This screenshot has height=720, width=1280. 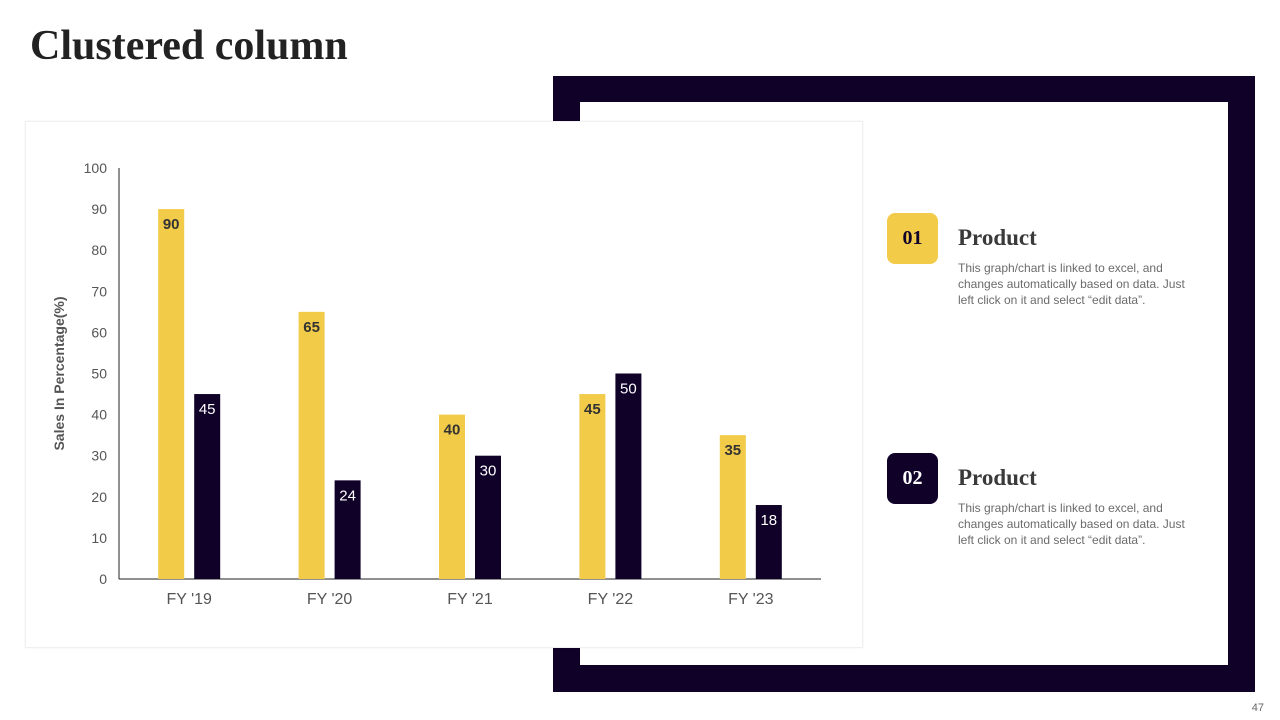 I want to click on y-tick-label: 10, so click(x=99, y=538).